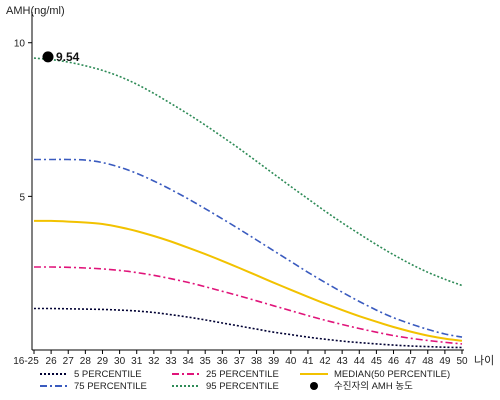 Image resolution: width=500 pixels, height=400 pixels. What do you see at coordinates (291, 361) in the screenshot?
I see `x-tick-label: 40` at bounding box center [291, 361].